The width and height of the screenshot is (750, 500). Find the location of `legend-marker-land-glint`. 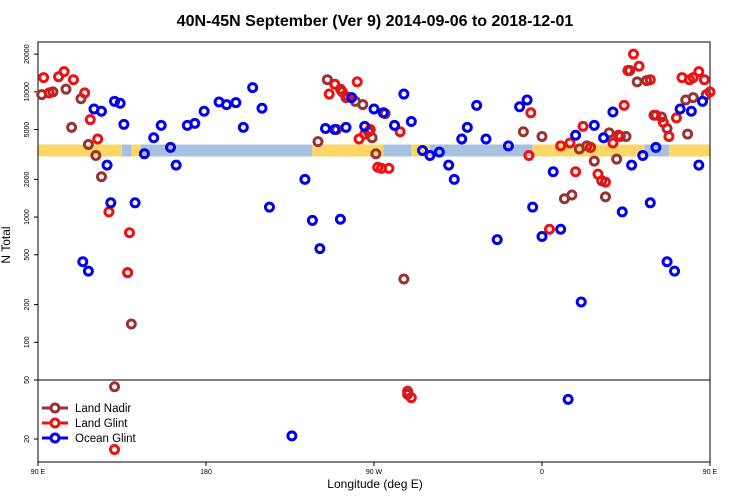

legend-marker-land-glint is located at coordinates (55, 423).